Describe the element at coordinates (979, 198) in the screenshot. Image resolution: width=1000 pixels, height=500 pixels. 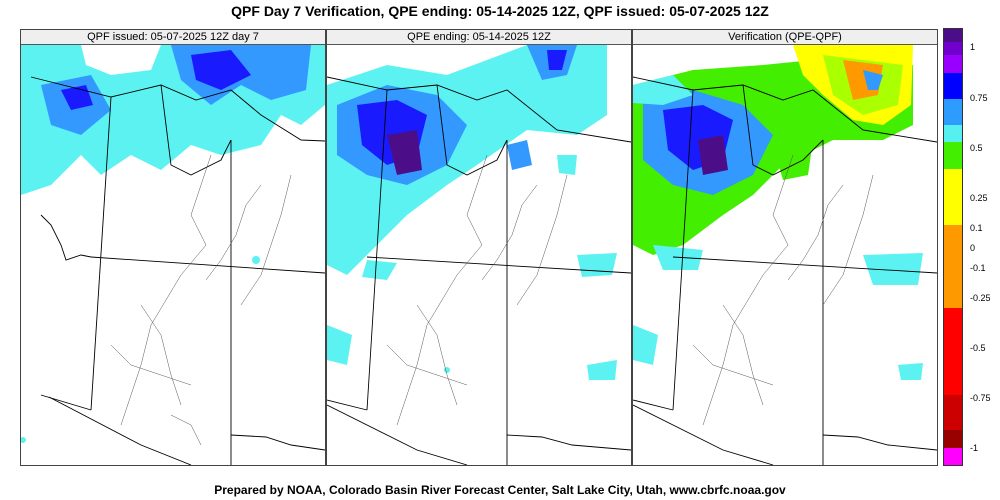
I see `legend-tick-label: 0.25` at that location.